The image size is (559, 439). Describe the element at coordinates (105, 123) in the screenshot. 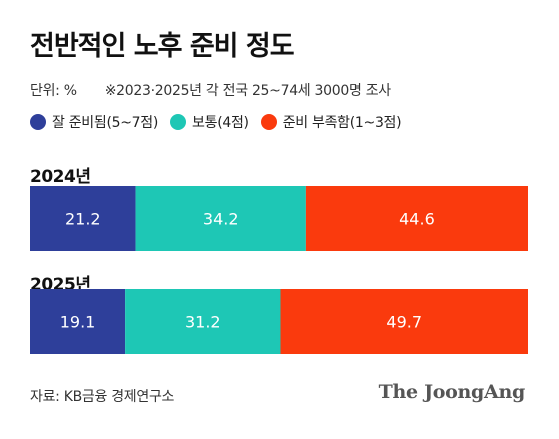

I see `legend-label: 잘 준비됨(5~7점)` at that location.